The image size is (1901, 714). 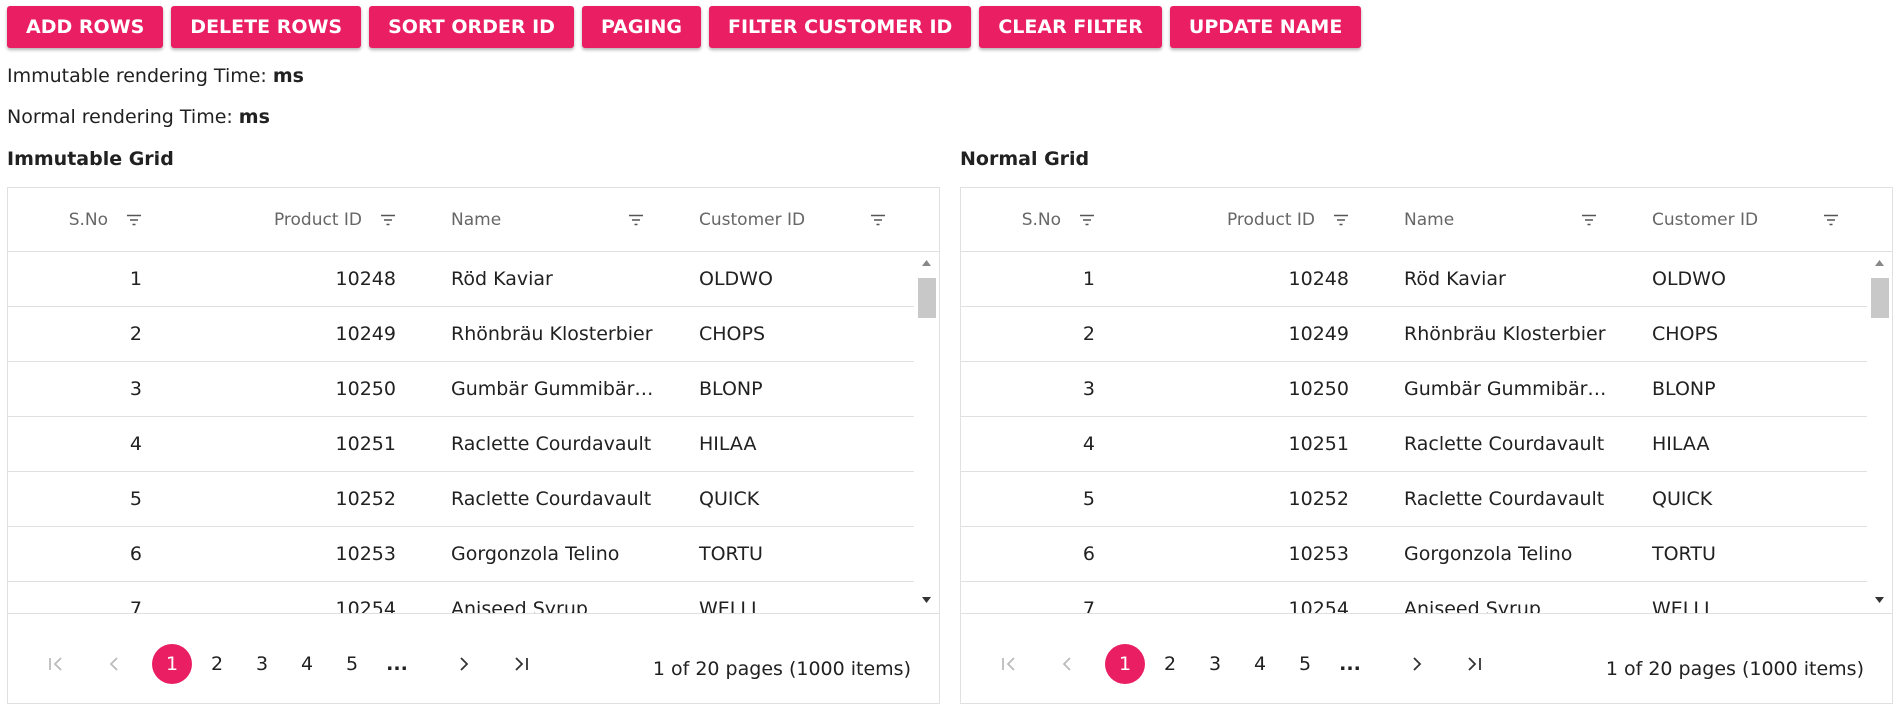 I want to click on cell: 10250, so click(x=365, y=389).